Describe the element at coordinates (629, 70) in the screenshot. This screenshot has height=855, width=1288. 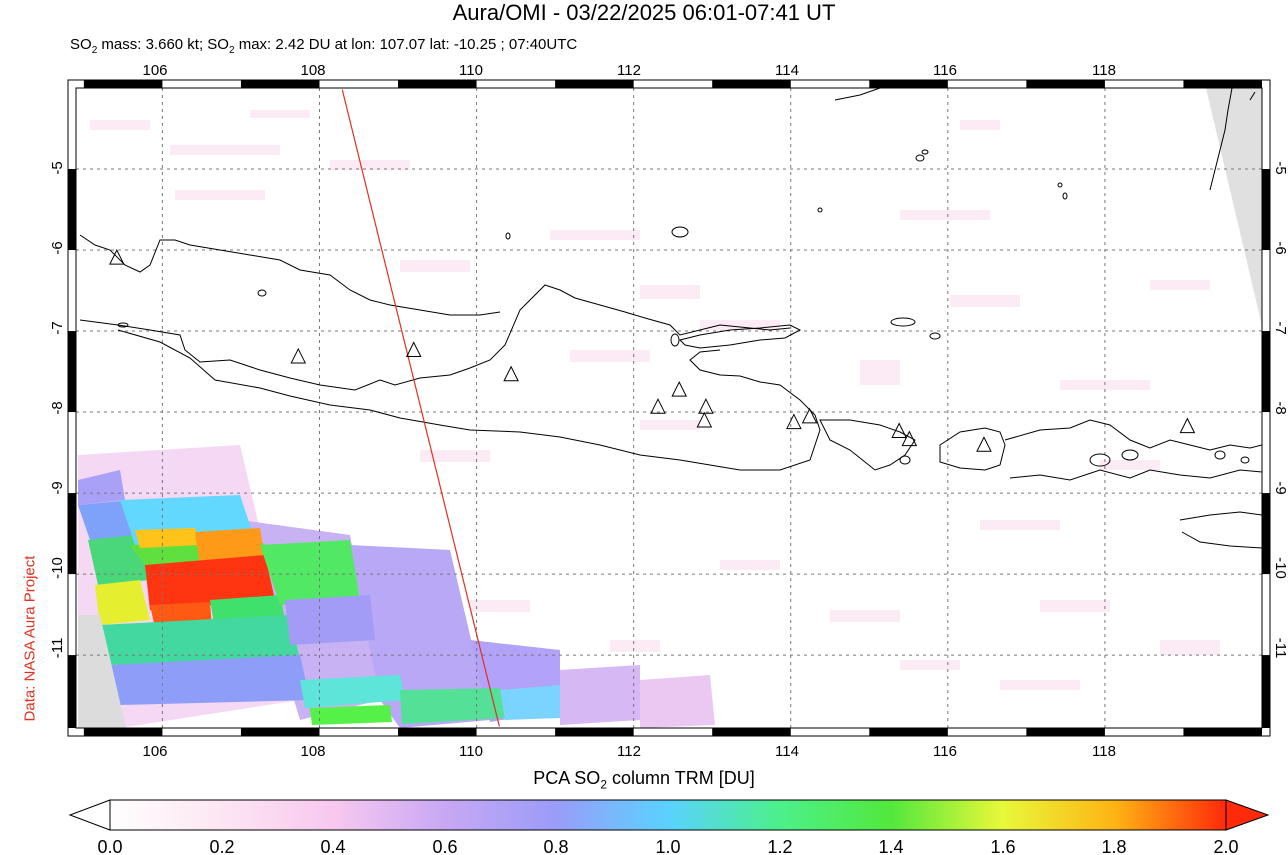
I see `lon-tick-top: 112` at that location.